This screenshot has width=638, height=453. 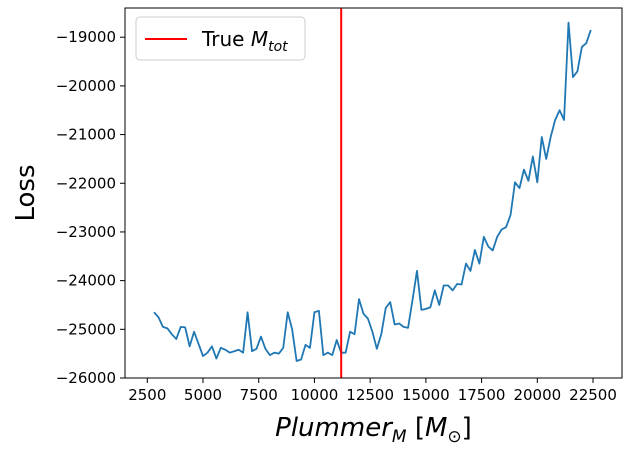 What do you see at coordinates (259, 395) in the screenshot?
I see `x-tick-label: 7500` at bounding box center [259, 395].